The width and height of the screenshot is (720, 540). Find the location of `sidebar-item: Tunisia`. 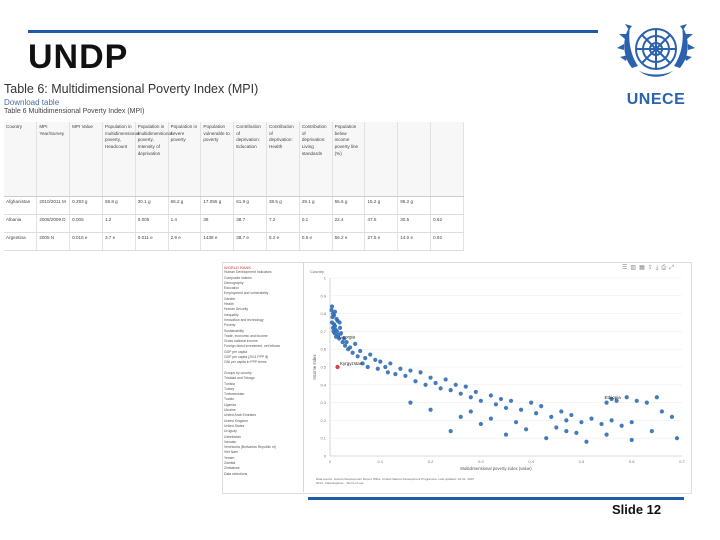

sidebar-item: Tunisia is located at coordinates (229, 383).